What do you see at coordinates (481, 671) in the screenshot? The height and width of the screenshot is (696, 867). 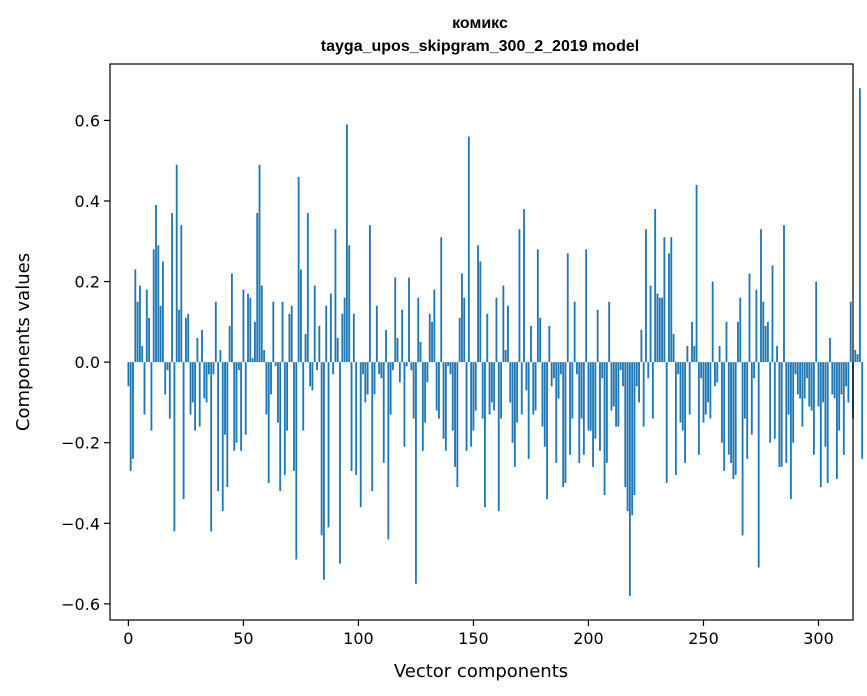 I see `x-axis-label: Vector components` at bounding box center [481, 671].